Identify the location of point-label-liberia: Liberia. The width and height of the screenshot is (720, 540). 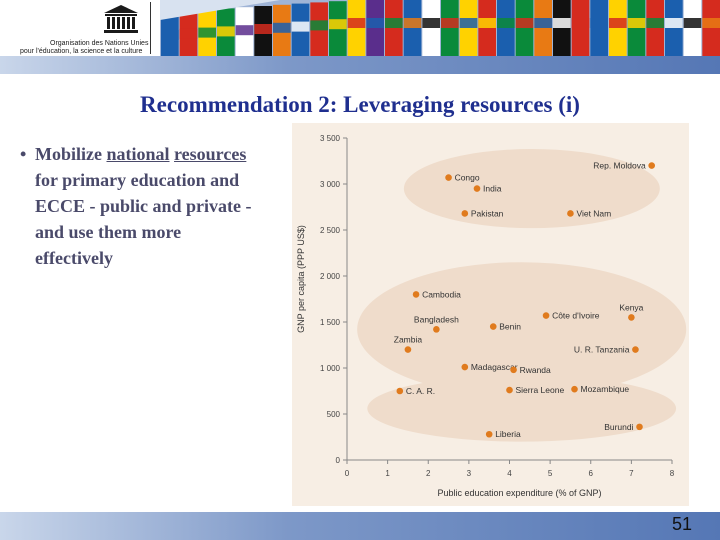
(508, 434).